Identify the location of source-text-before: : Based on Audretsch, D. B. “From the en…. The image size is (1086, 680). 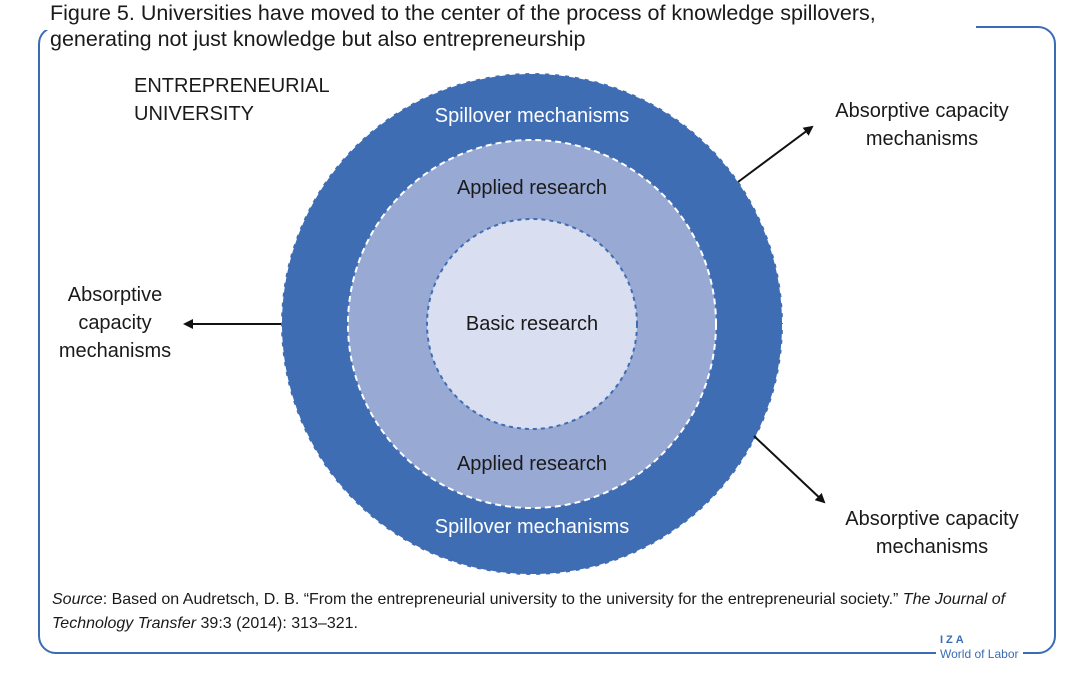
(502, 599).